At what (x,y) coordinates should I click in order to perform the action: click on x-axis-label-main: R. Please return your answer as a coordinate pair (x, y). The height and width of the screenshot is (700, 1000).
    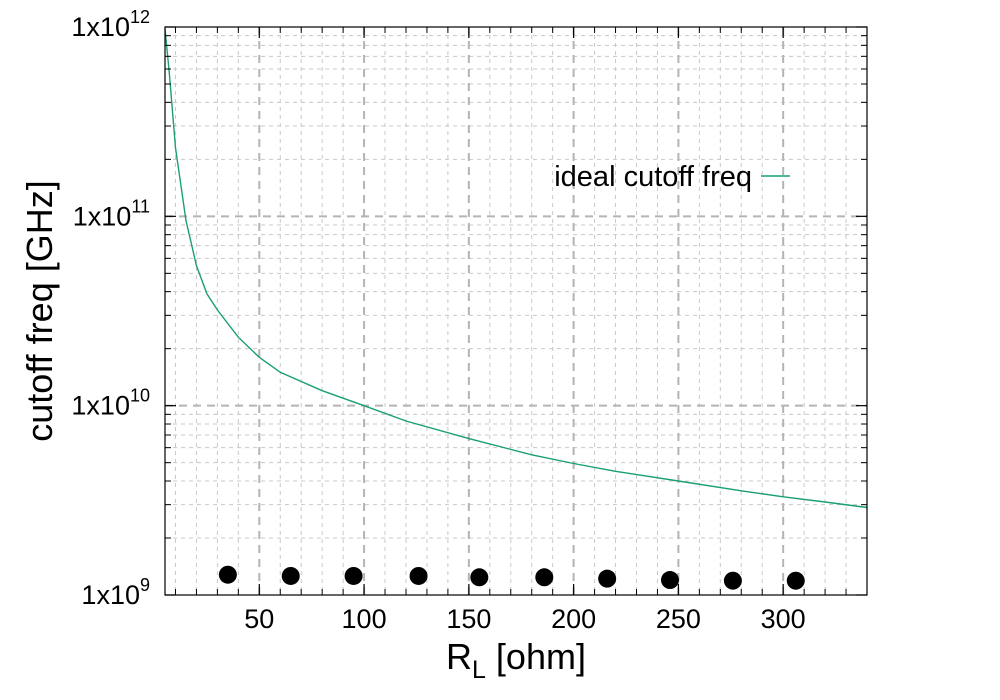
    Looking at the image, I should click on (459, 656).